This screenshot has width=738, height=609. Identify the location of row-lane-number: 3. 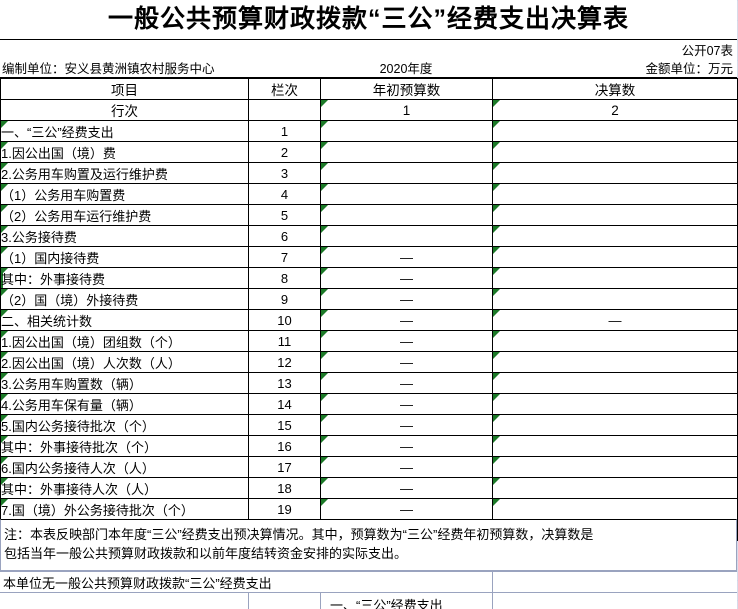
(284, 173).